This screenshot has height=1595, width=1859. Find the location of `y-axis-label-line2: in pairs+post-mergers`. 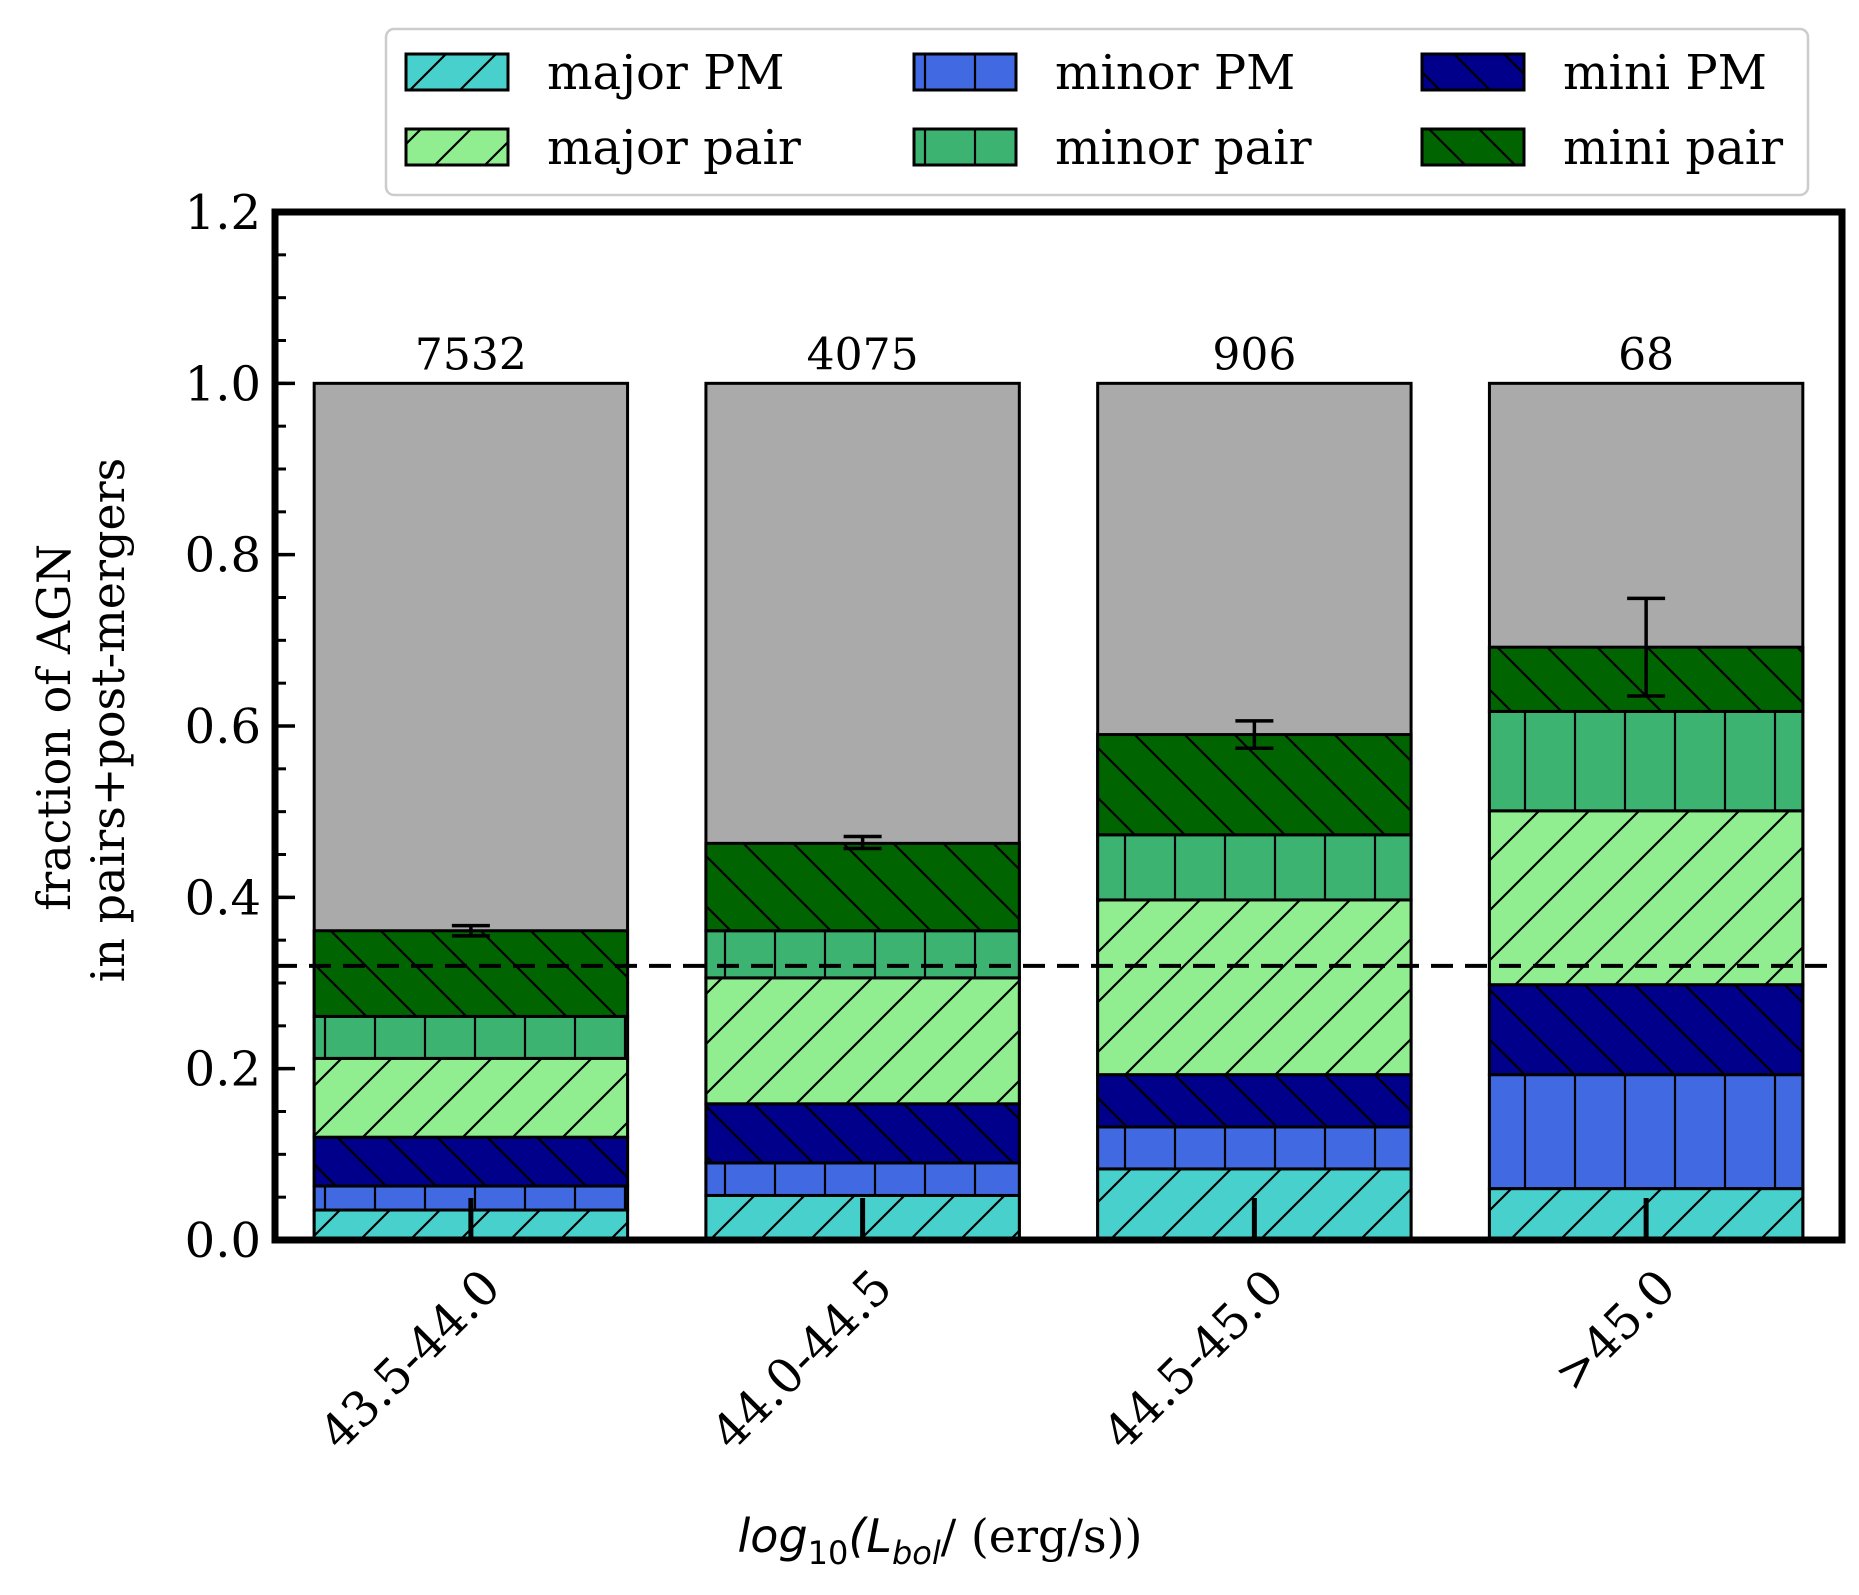

y-axis-label-line2: in pairs+post-mergers is located at coordinates (108, 720).